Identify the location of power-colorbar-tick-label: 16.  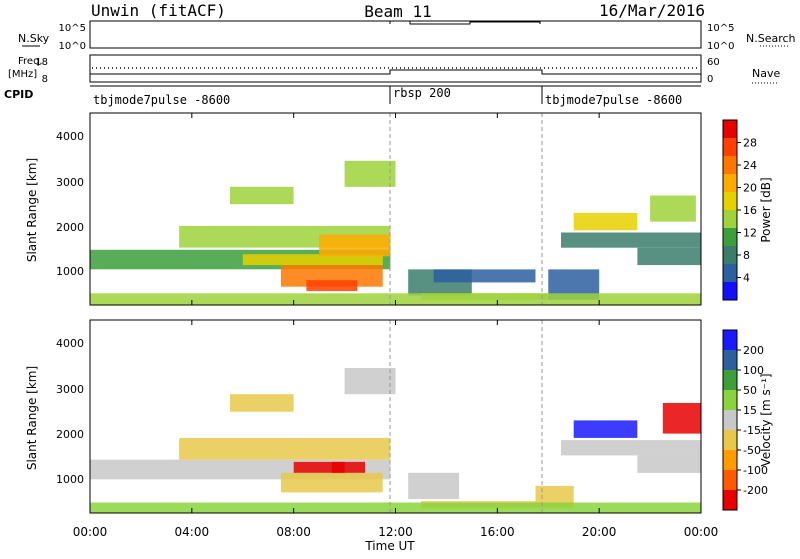
(750, 210).